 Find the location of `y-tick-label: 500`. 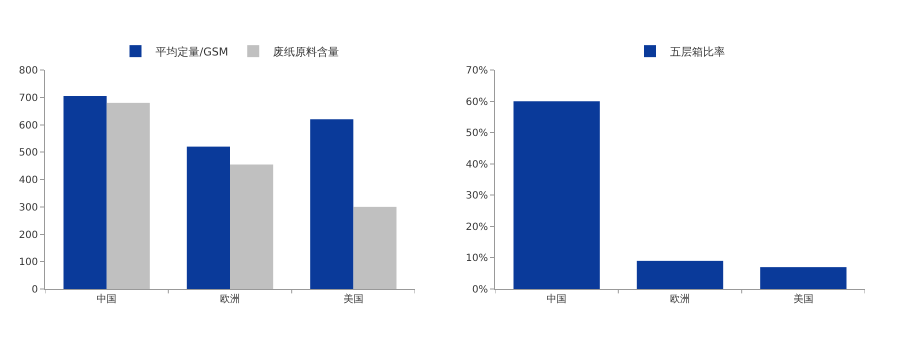

y-tick-label: 500 is located at coordinates (28, 153).